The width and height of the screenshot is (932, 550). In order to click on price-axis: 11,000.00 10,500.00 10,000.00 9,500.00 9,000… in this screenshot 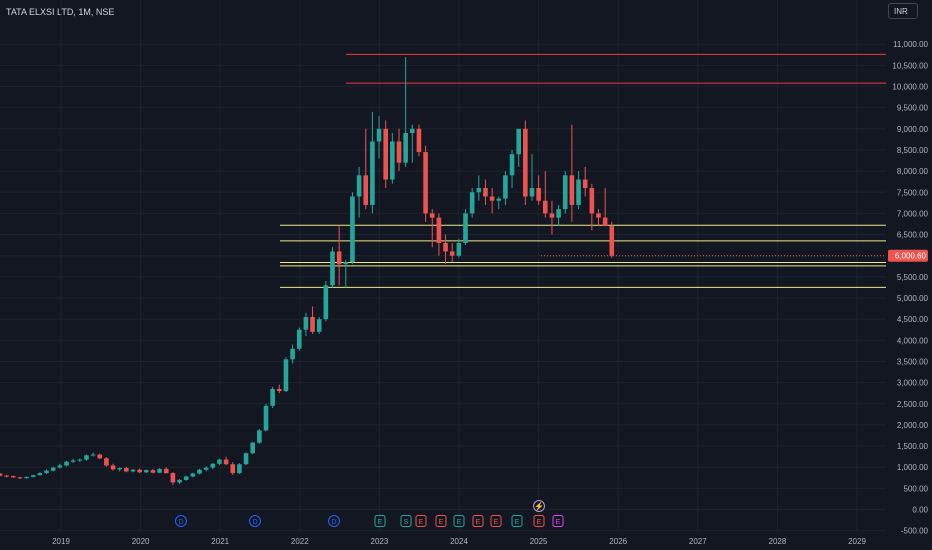, I will do `click(910, 287)`.